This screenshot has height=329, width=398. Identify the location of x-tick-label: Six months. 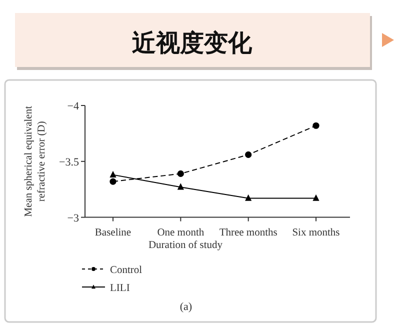
(316, 232).